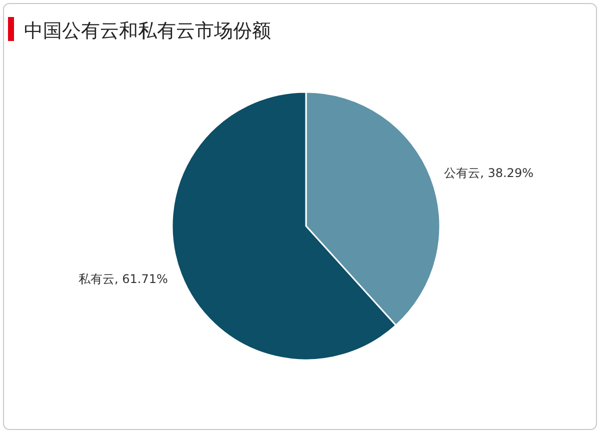  What do you see at coordinates (147, 31) in the screenshot?
I see `chart-title: 中国公有云和私有云市场份额` at bounding box center [147, 31].